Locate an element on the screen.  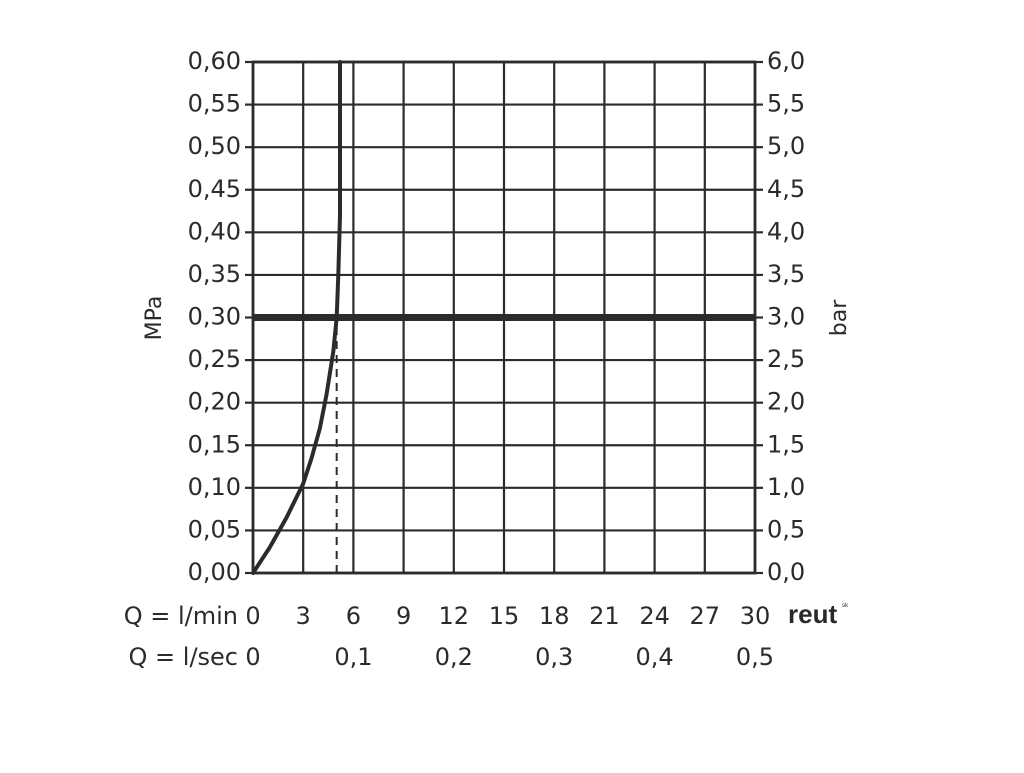
y-left-tick-label: 0,25 is located at coordinates (214, 359).